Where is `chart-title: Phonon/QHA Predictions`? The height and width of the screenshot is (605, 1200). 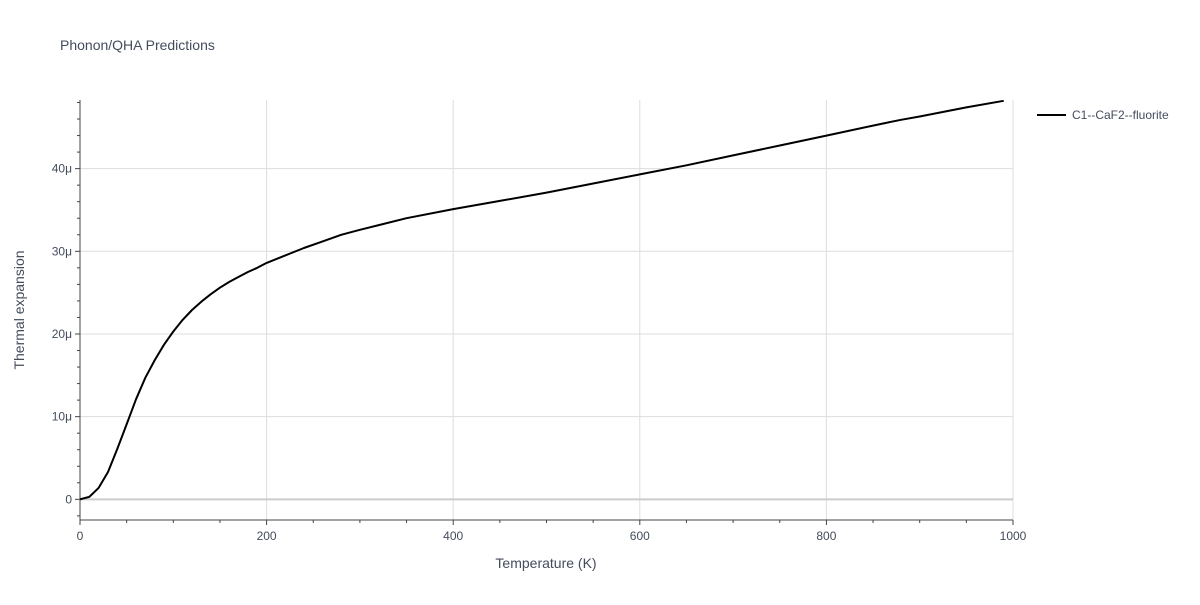
chart-title: Phonon/QHA Predictions is located at coordinates (137, 45).